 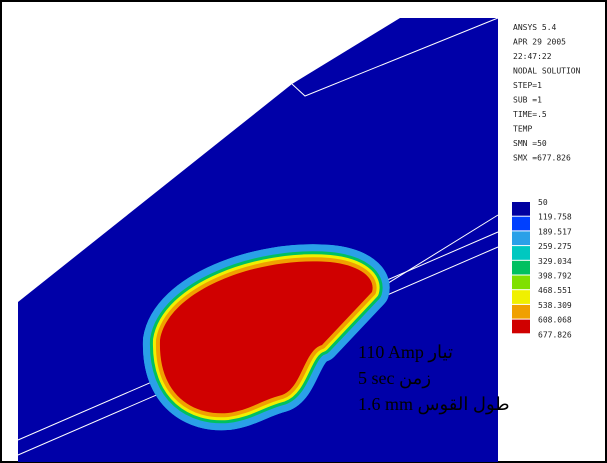 What do you see at coordinates (555, 290) in the screenshot?
I see `legend-label: 468.551` at bounding box center [555, 290].